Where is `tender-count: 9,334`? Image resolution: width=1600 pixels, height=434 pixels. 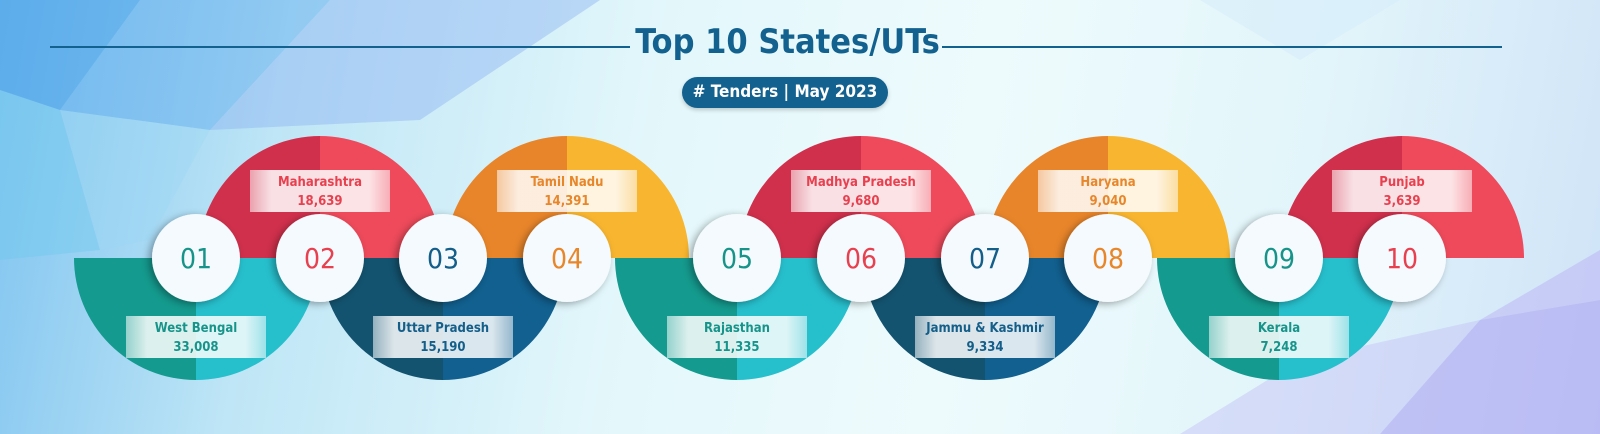
tender-count: 9,334 is located at coordinates (985, 347).